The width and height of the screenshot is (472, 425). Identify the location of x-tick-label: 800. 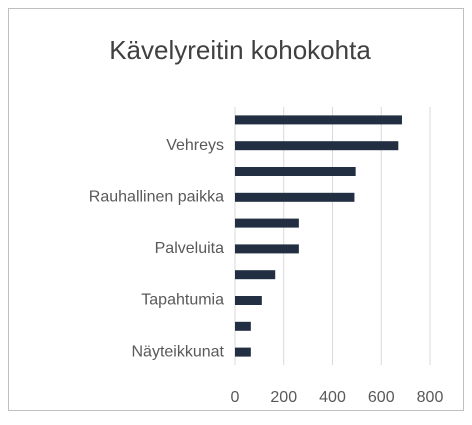
(430, 397).